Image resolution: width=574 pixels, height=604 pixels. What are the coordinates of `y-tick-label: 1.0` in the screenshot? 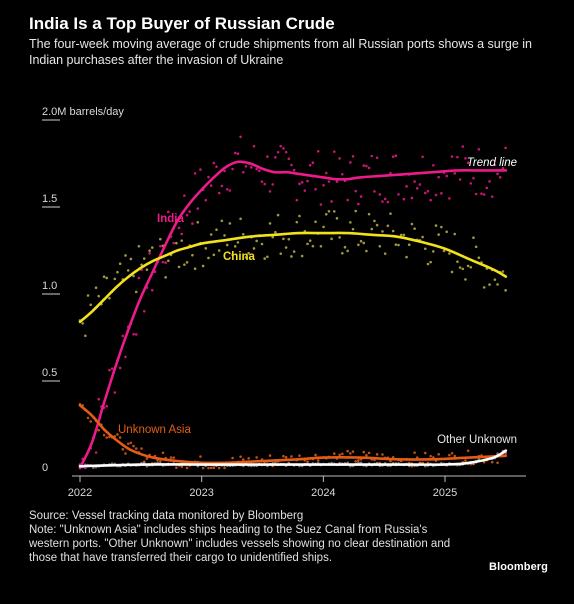 It's located at (49, 286).